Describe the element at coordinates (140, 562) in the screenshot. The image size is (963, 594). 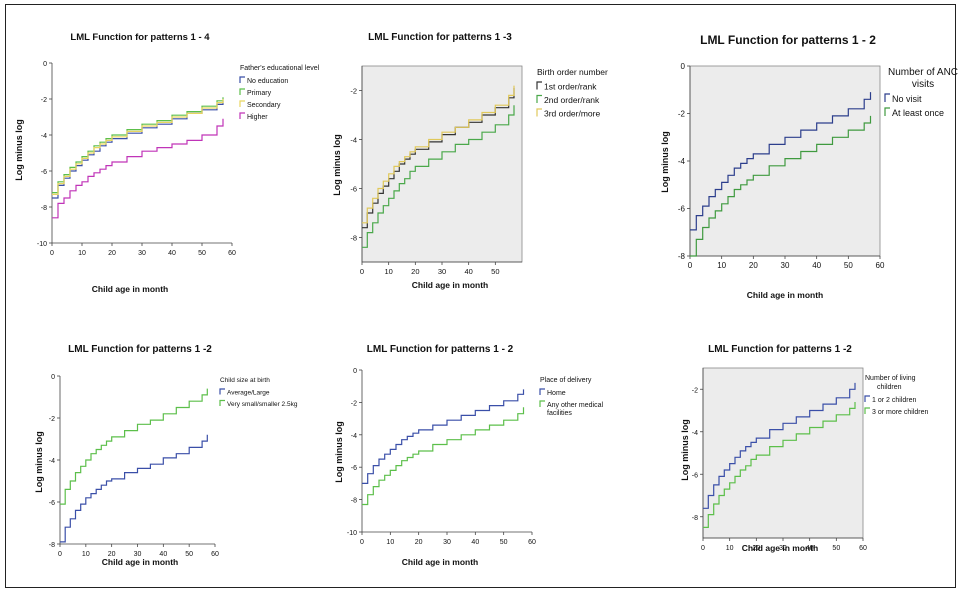
I see `x-axis-label-4: Child age in month` at that location.